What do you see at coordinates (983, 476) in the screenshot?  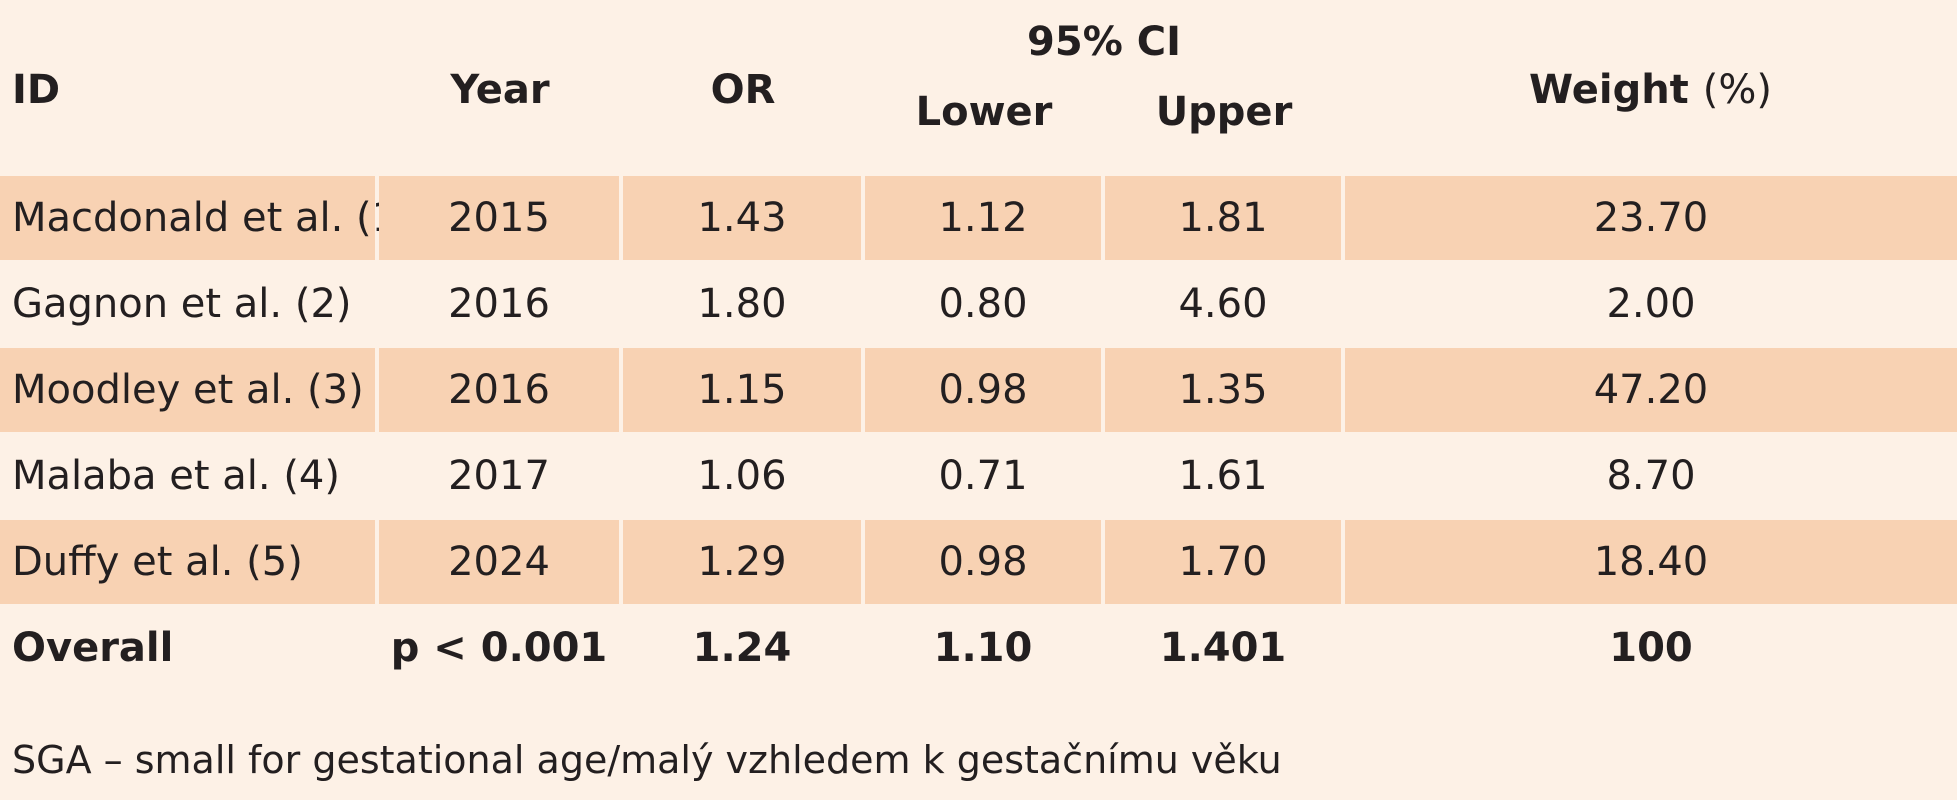 I see `cell-lower: 0.71` at bounding box center [983, 476].